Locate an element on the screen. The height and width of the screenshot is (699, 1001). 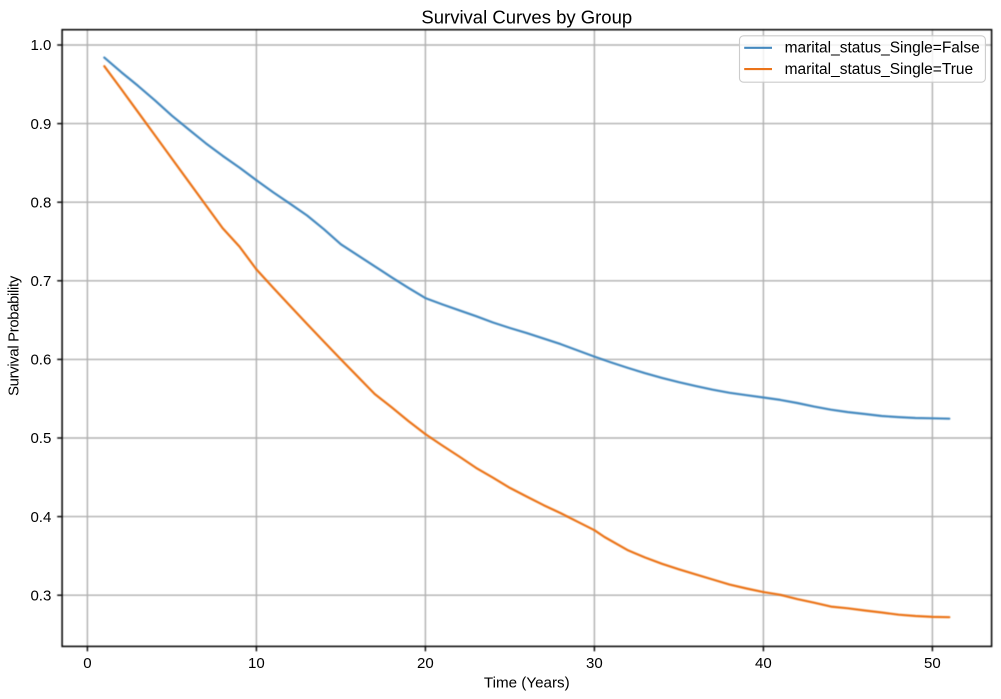
svg-text: marital_status_Single=True is located at coordinates (879, 69).